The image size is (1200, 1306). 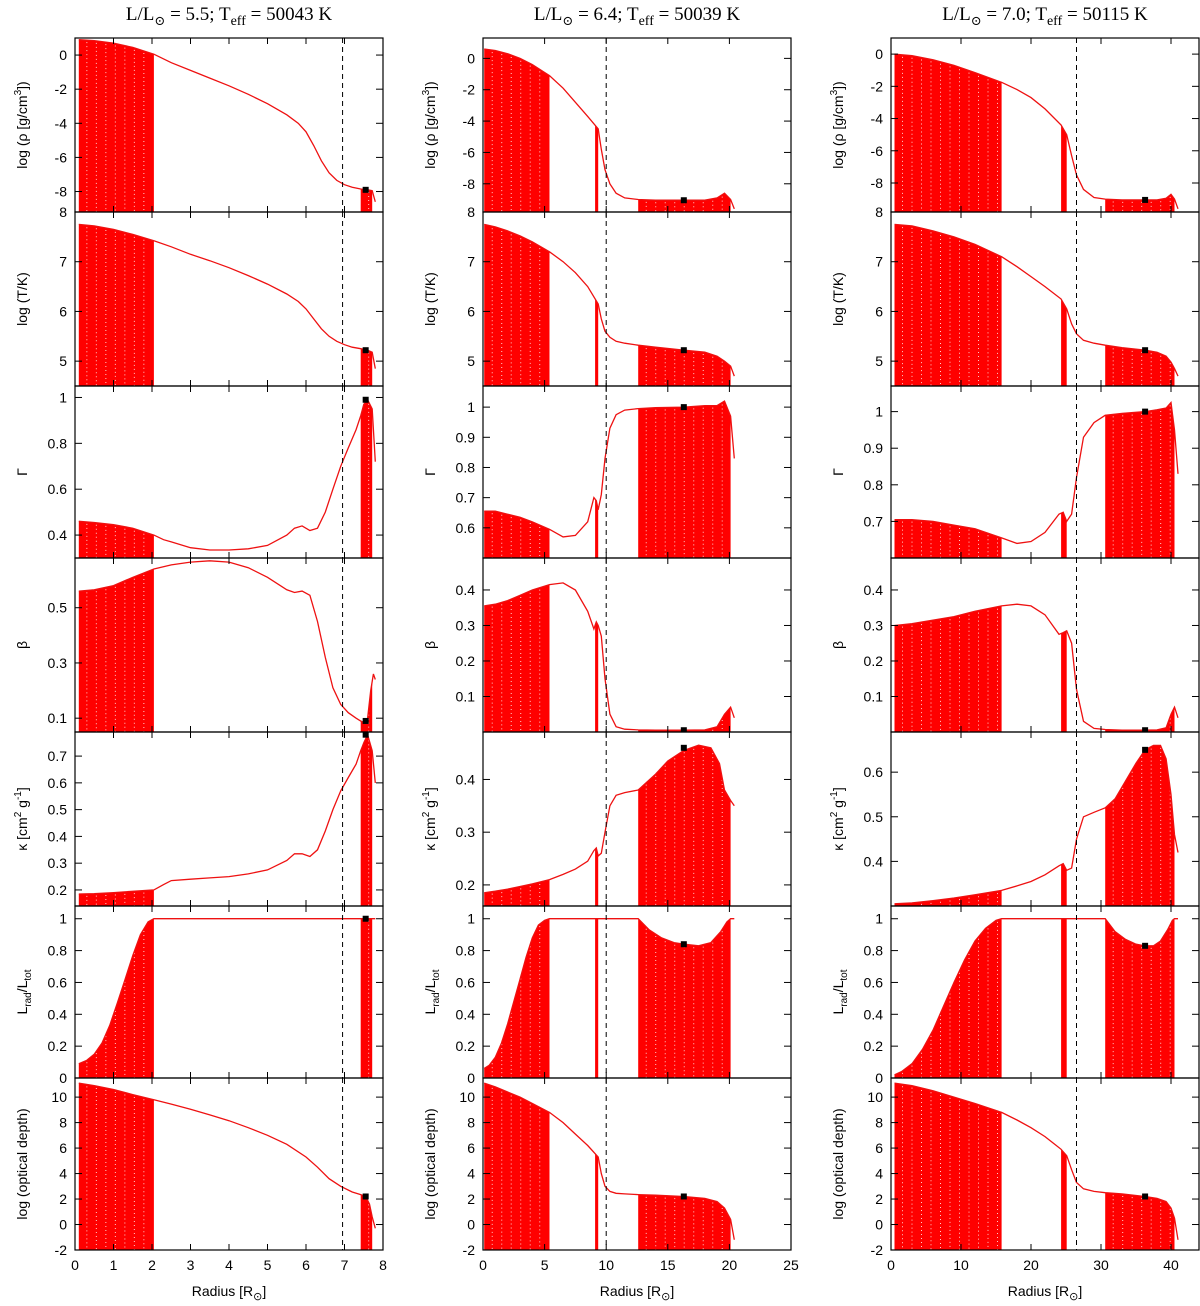 I want to click on panel-kappa: 0.2 0.3 0.4 0.5 0.6 0.7 κ [cm2 g-1], so click(x=198, y=819).